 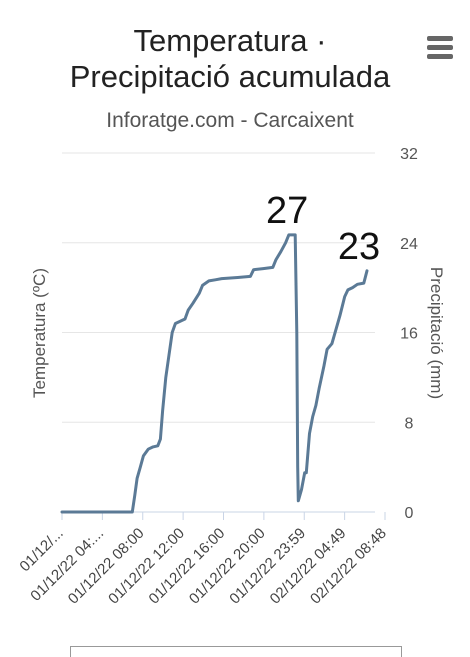 I want to click on y-right-tick-label: 16, so click(x=409, y=334).